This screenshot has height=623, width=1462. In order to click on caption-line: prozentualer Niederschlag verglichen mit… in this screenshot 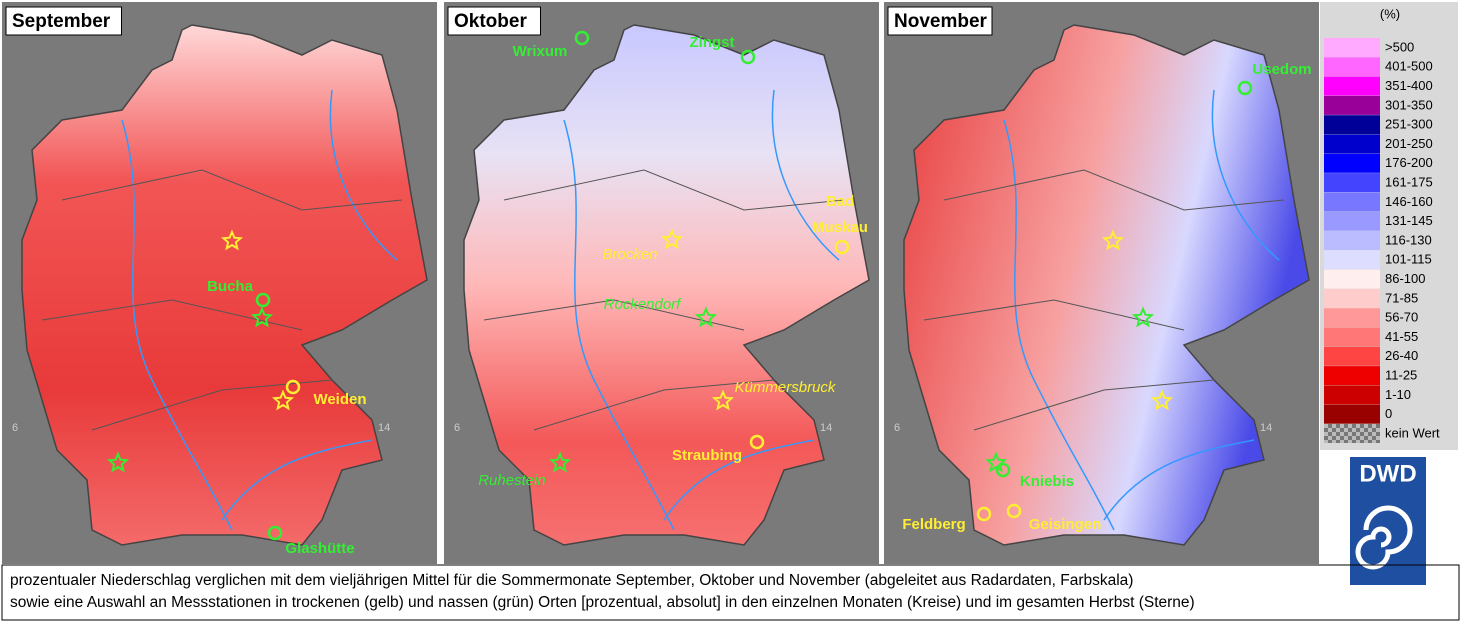, I will do `click(571, 580)`.